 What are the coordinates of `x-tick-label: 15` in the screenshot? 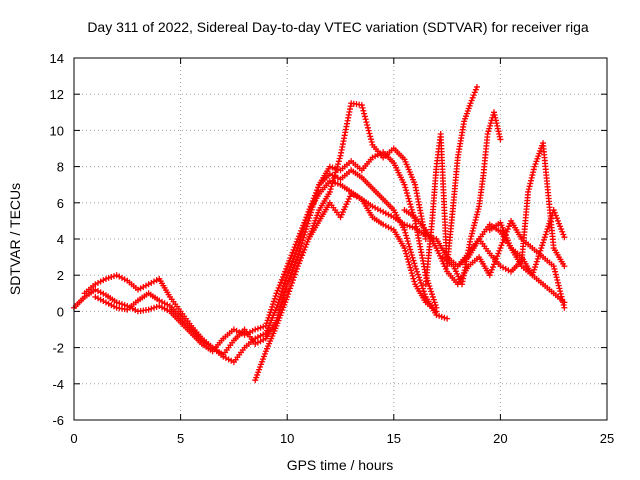 It's located at (394, 438).